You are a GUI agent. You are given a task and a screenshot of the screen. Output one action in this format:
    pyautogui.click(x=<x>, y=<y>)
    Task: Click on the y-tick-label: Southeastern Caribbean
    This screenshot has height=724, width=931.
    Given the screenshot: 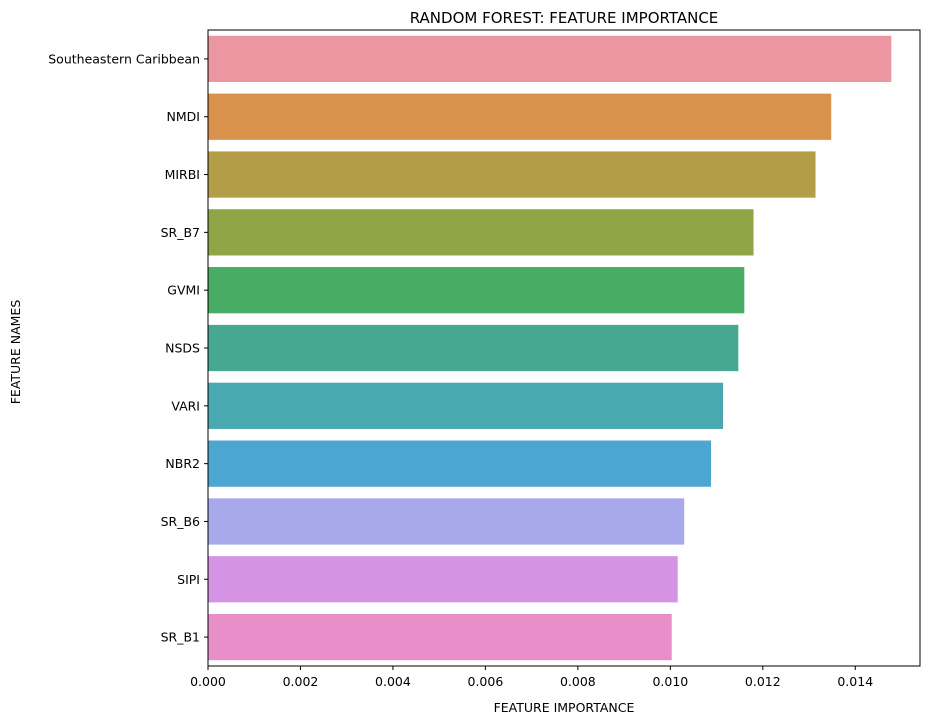 What is the action you would take?
    pyautogui.click(x=124, y=58)
    